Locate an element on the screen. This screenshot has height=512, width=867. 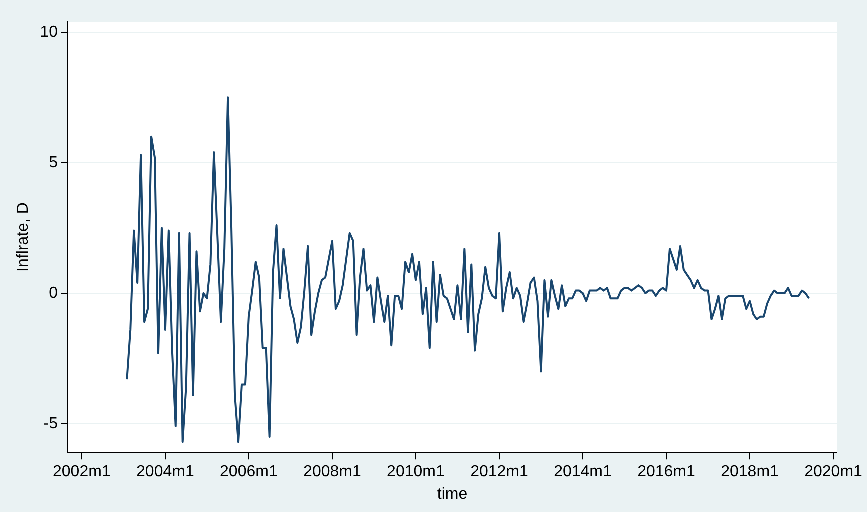
y-tick-label: 5 is located at coordinates (53, 163).